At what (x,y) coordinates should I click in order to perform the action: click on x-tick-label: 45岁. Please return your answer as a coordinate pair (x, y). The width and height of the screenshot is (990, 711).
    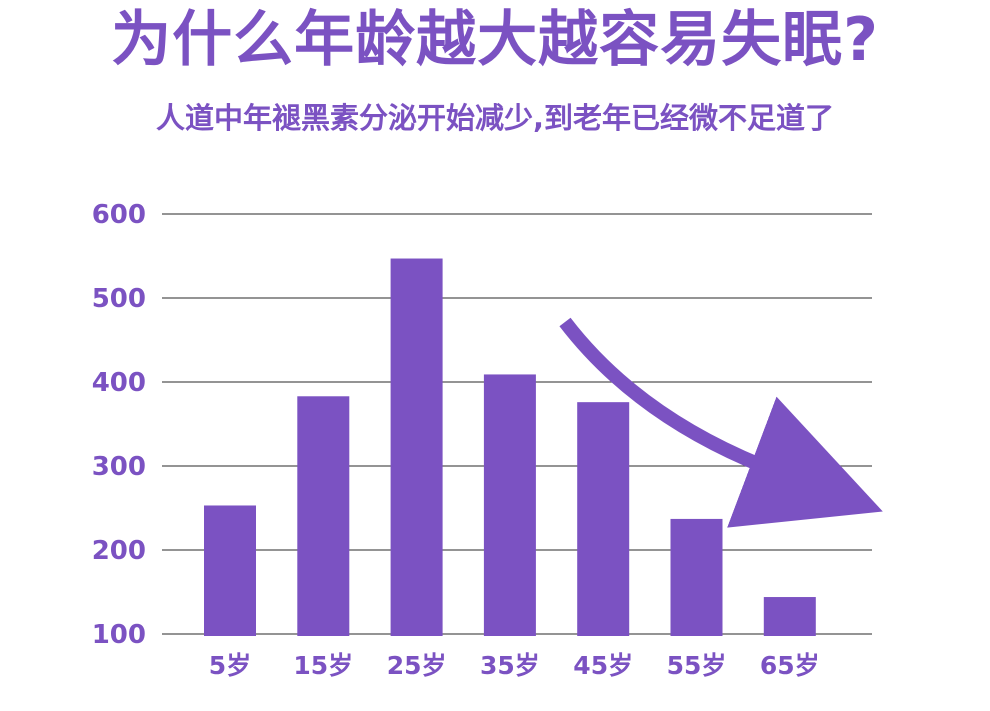
    Looking at the image, I should click on (603, 665).